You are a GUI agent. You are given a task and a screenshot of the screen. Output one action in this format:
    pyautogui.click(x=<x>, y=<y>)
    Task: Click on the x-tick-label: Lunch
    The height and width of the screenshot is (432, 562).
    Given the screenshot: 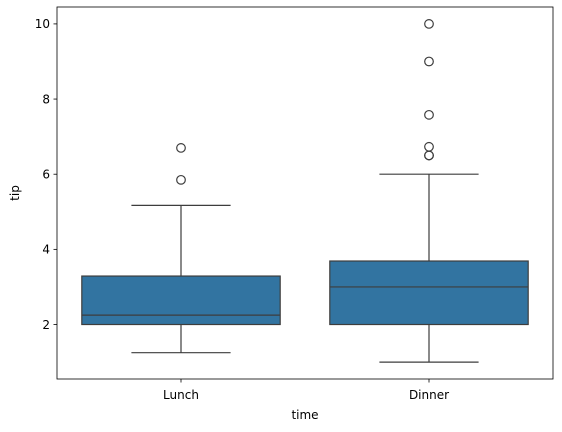 What is the action you would take?
    pyautogui.click(x=181, y=395)
    